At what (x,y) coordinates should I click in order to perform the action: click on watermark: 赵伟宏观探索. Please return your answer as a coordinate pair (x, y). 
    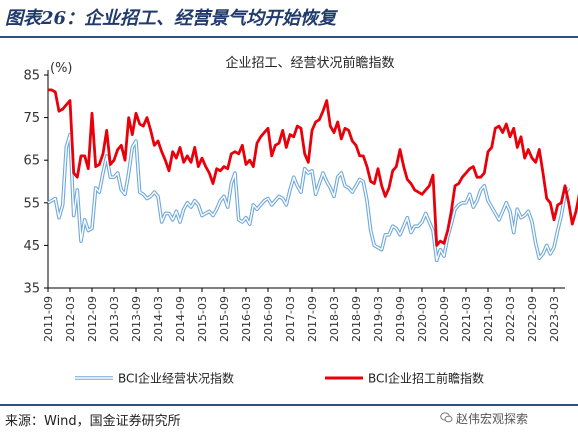
    Looking at the image, I should click on (492, 419).